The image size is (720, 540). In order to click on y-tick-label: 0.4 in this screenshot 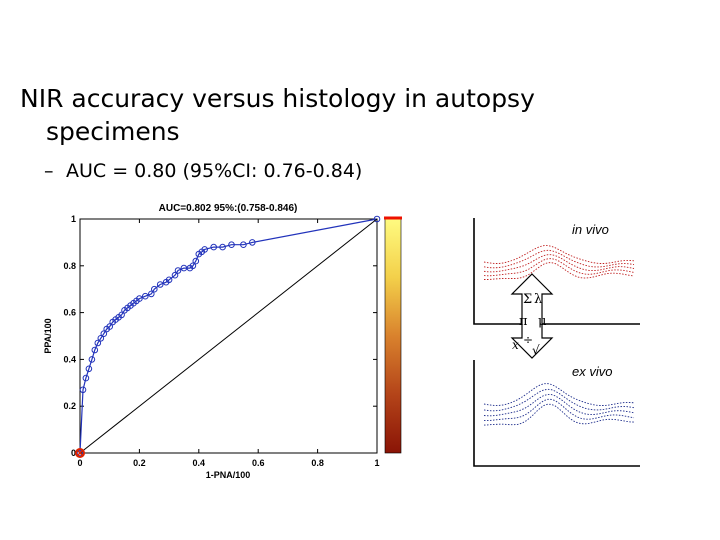, I will do `click(69, 359)`.